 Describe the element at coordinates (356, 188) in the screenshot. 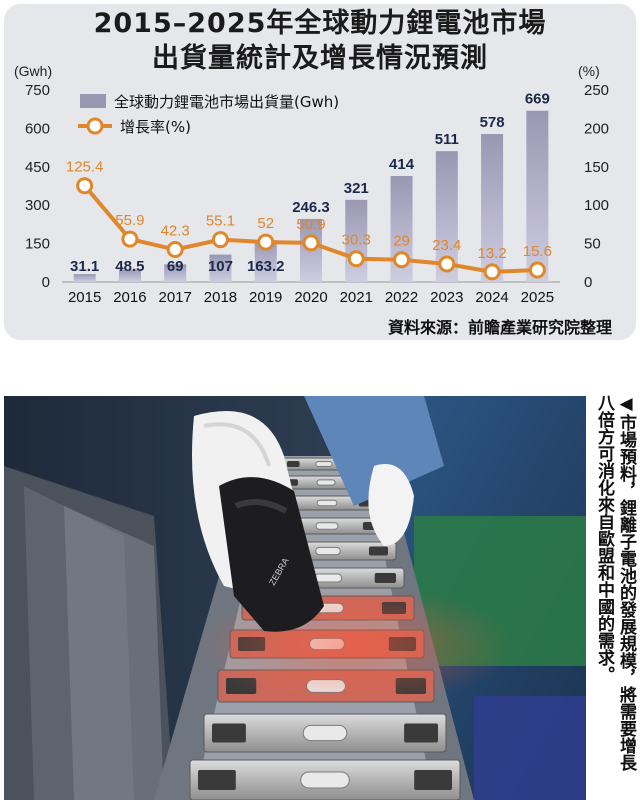

I see `bar-value-label: 321` at that location.